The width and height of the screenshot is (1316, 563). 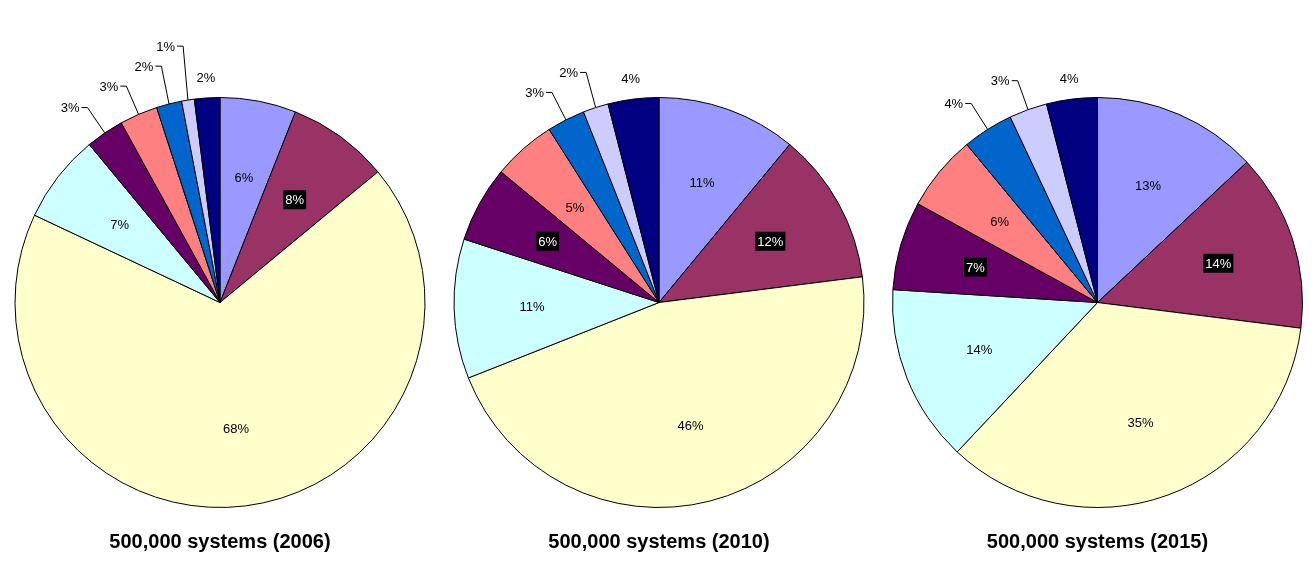 I want to click on text: 500,000 systems (2010), so click(x=659, y=540).